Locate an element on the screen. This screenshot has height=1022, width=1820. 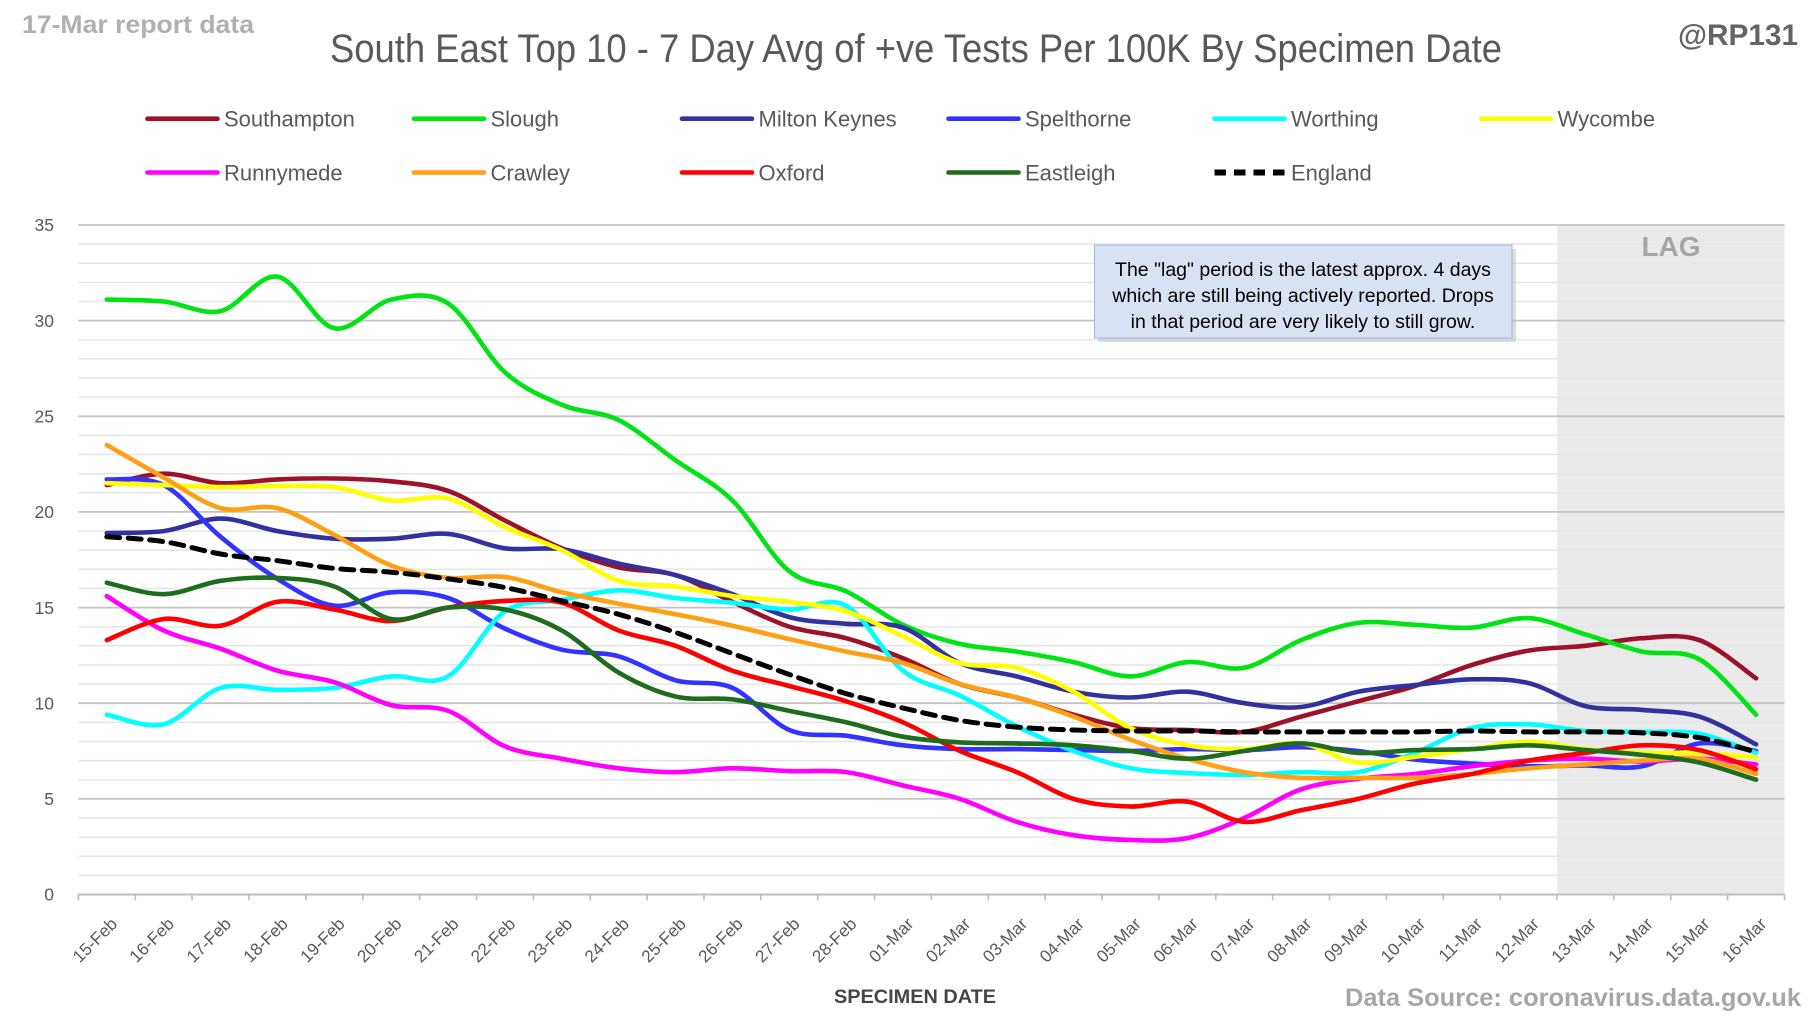
svg-text: Wycombe is located at coordinates (1607, 119).